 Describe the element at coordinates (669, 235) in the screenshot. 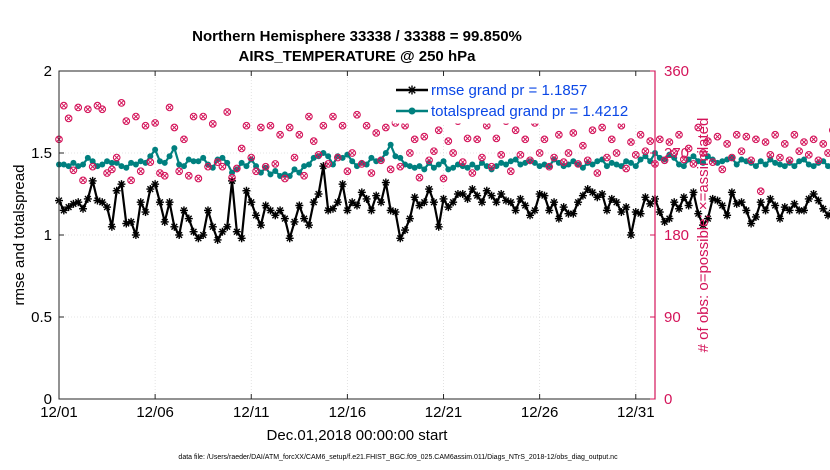

I see `y-axis-right-ticks: 0 90 180 270 360` at that location.